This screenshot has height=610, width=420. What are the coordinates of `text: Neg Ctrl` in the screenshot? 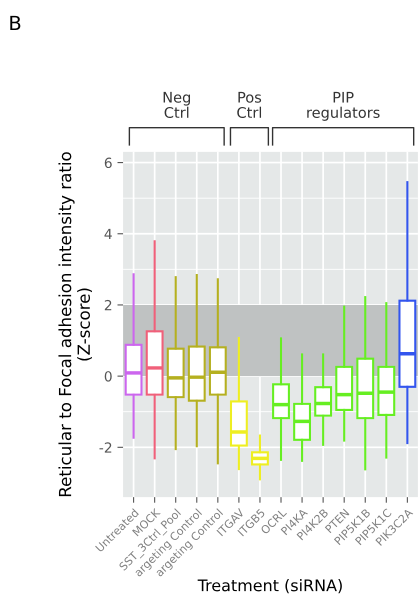 It's located at (177, 105).